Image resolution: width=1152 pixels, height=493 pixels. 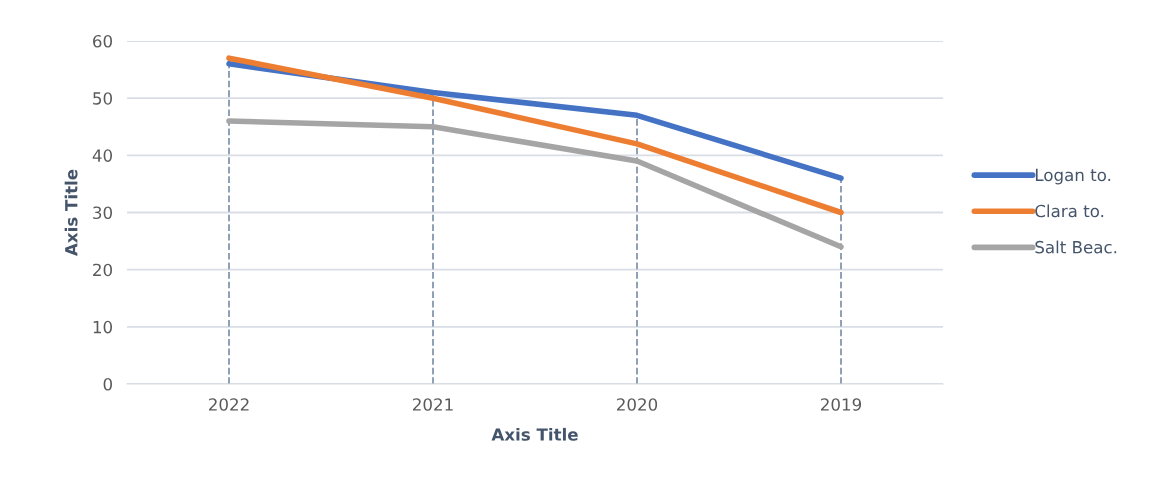 What do you see at coordinates (102, 98) in the screenshot?
I see `y-tick-label: 50` at bounding box center [102, 98].